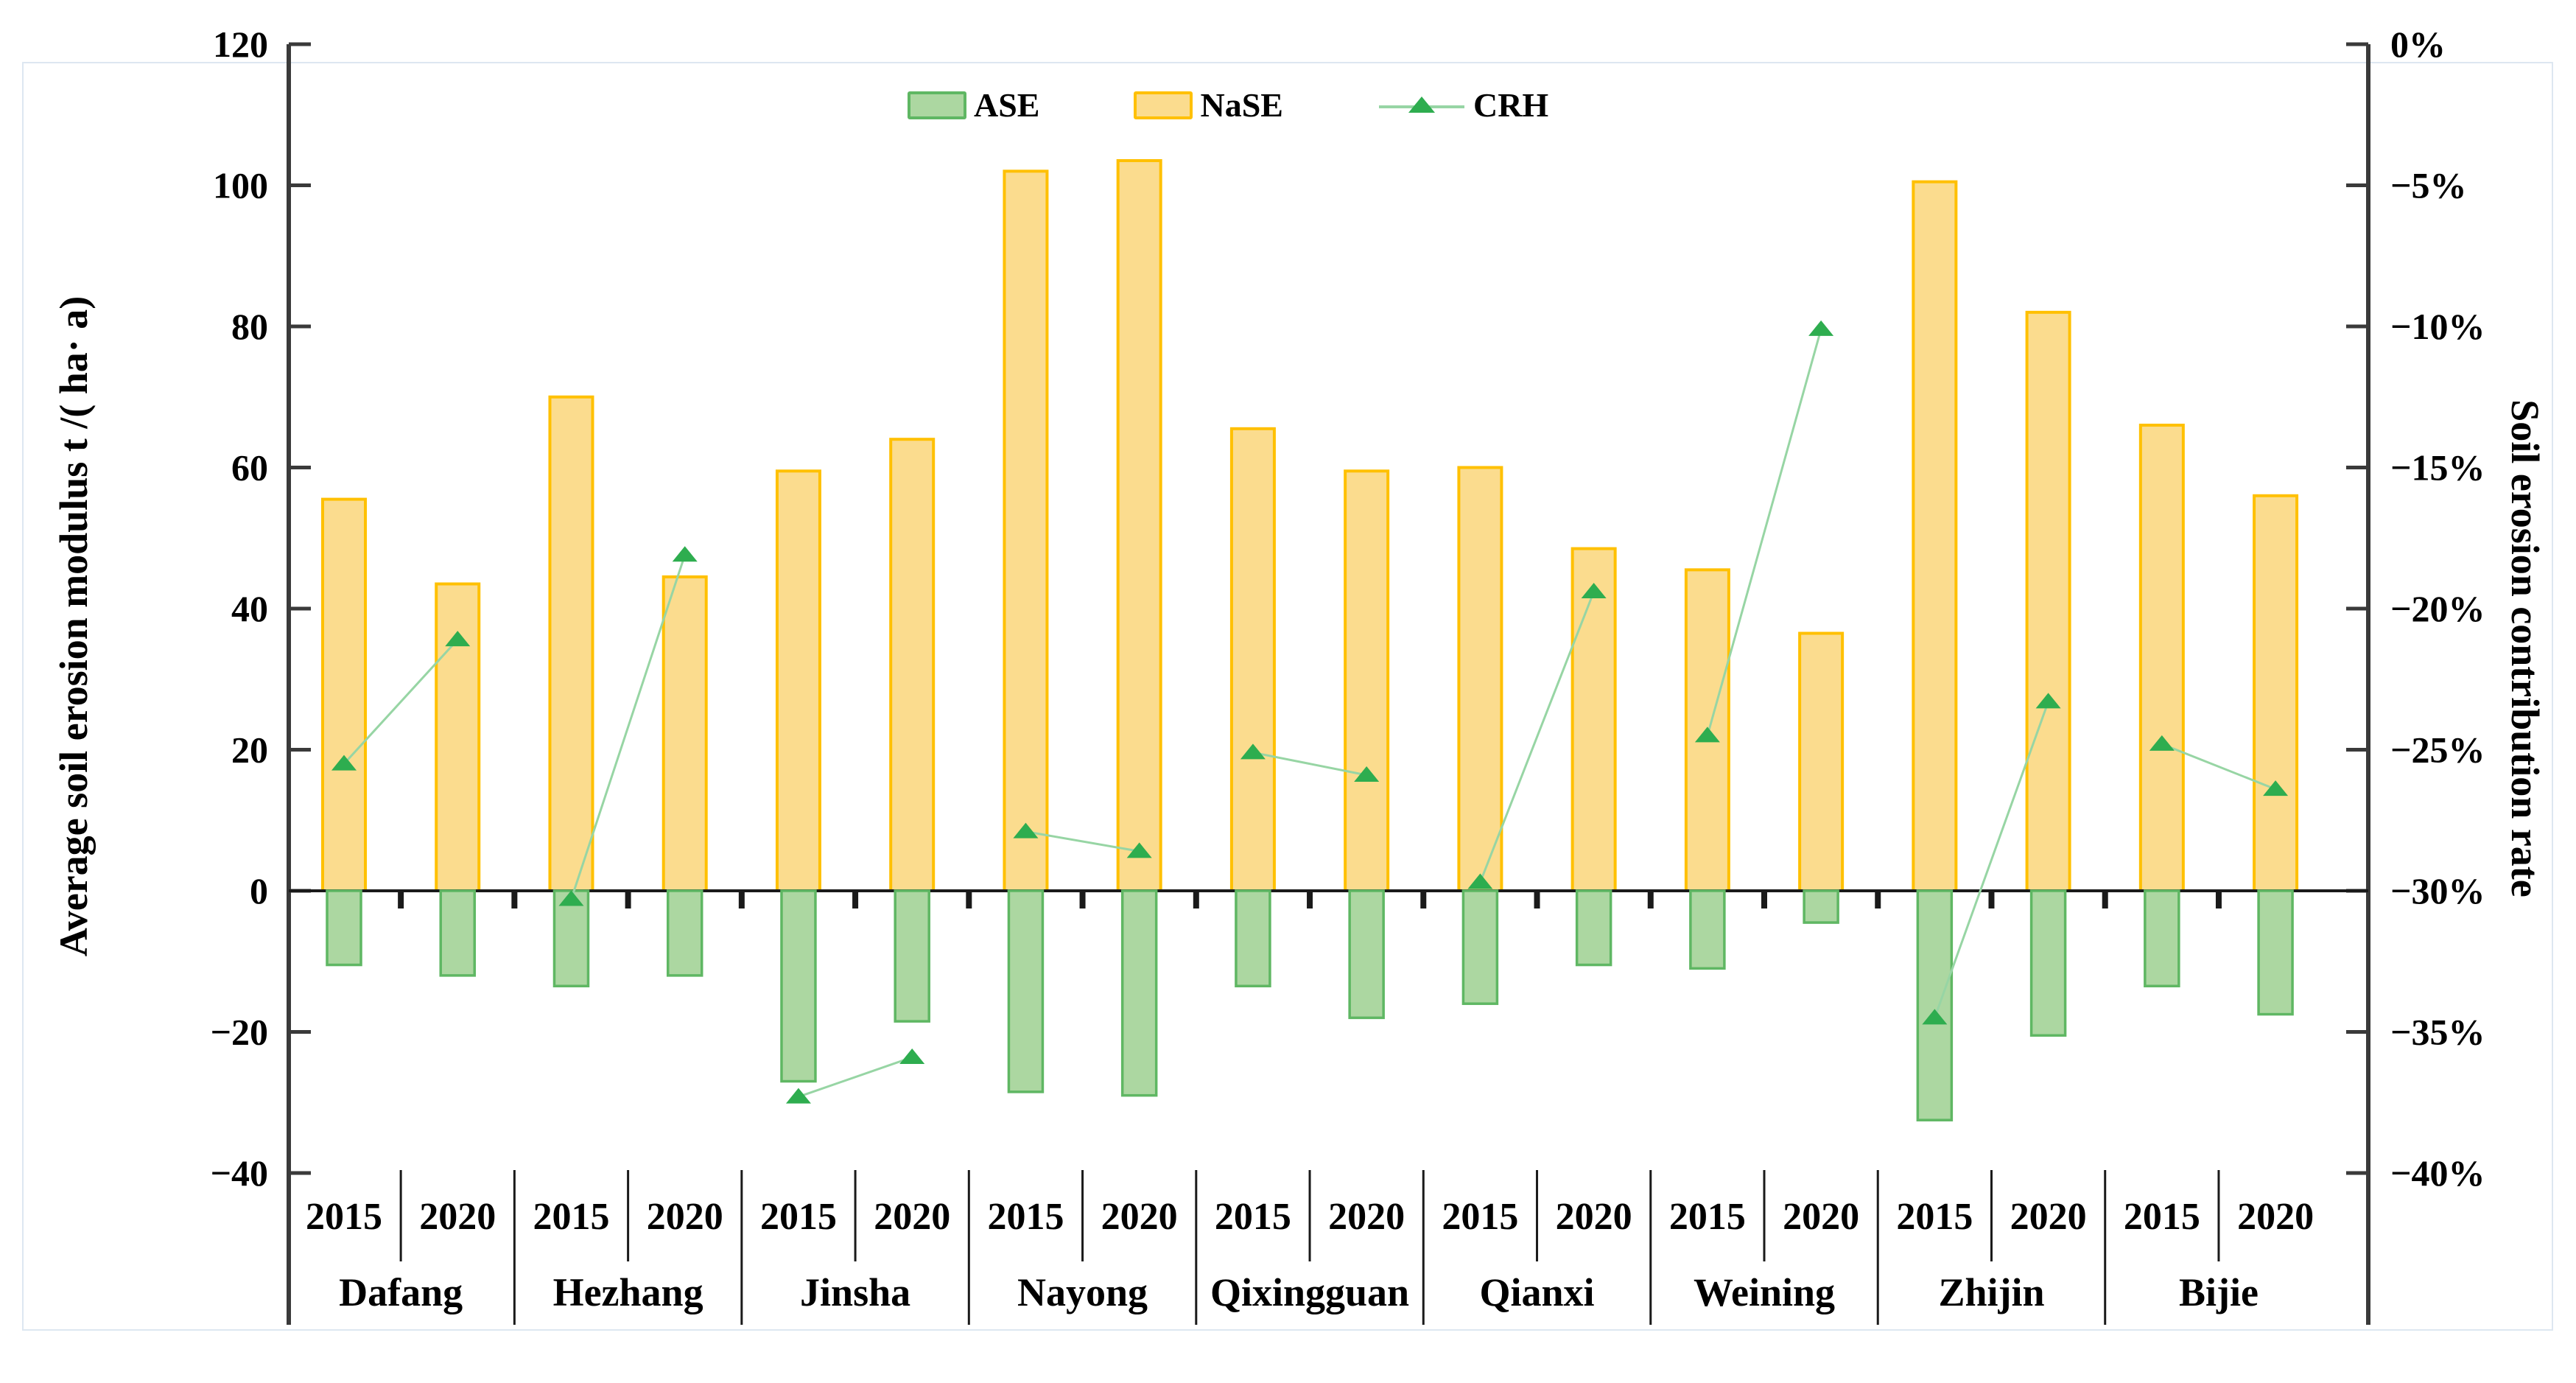 The height and width of the screenshot is (1383, 2576). Describe the element at coordinates (1422, 105) in the screenshot. I see `crh-line-marker-icon` at that location.